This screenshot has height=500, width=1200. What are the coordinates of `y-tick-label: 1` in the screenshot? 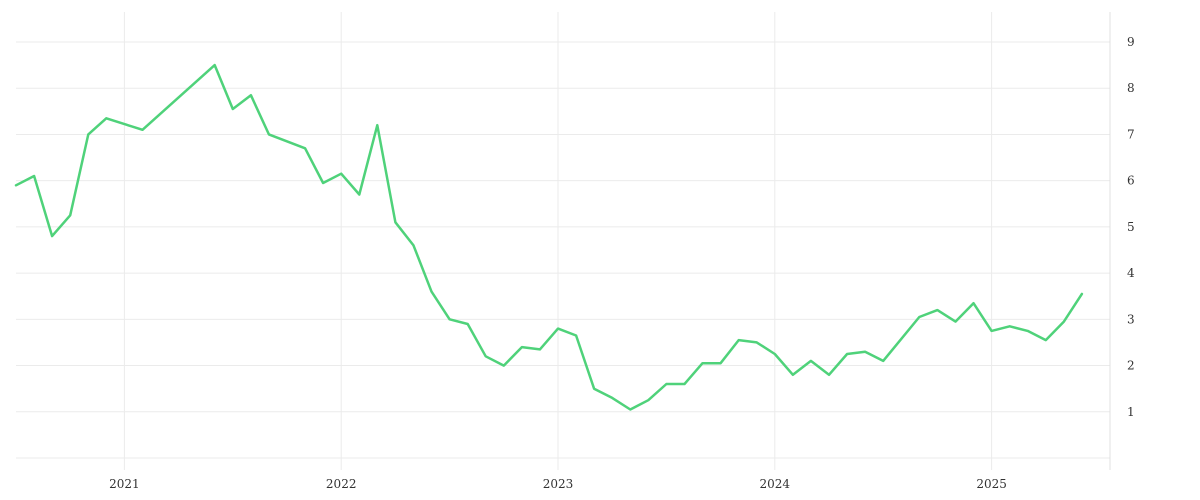 It's located at (1131, 412).